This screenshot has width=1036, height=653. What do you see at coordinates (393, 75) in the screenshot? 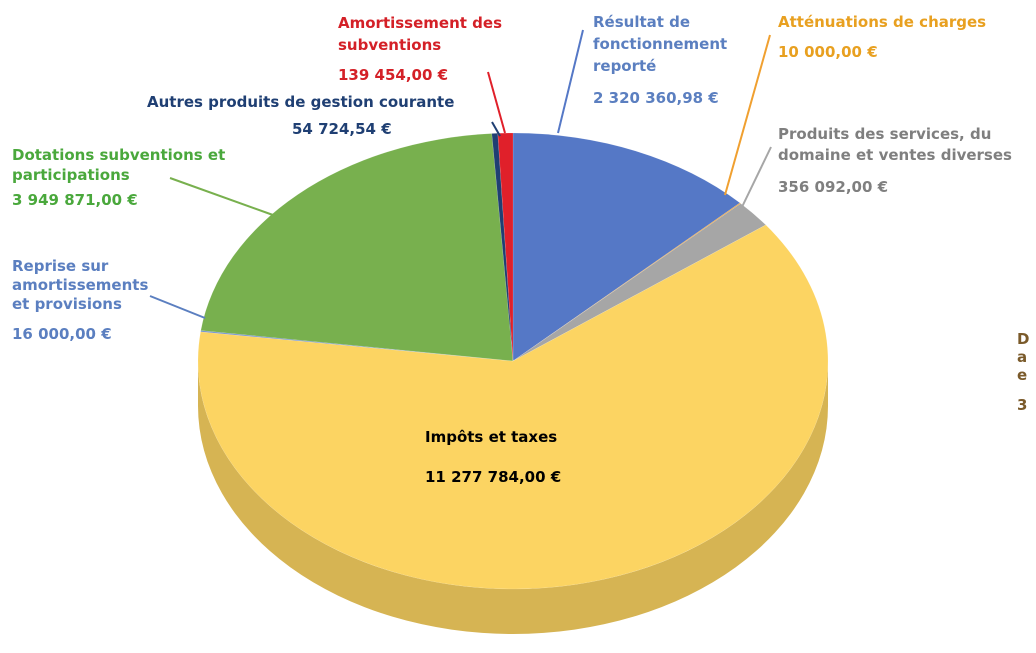
I see `value-label: 139 454,00 €` at bounding box center [393, 75].